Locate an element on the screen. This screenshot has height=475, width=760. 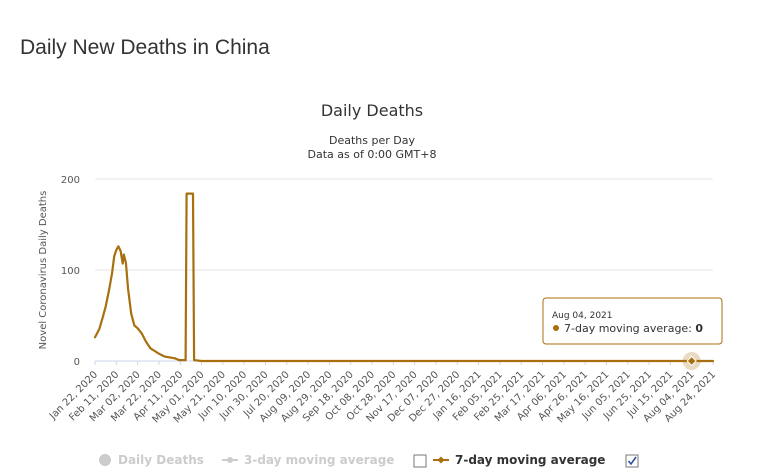
checkbox-7-day-box is located at coordinates (632, 461).